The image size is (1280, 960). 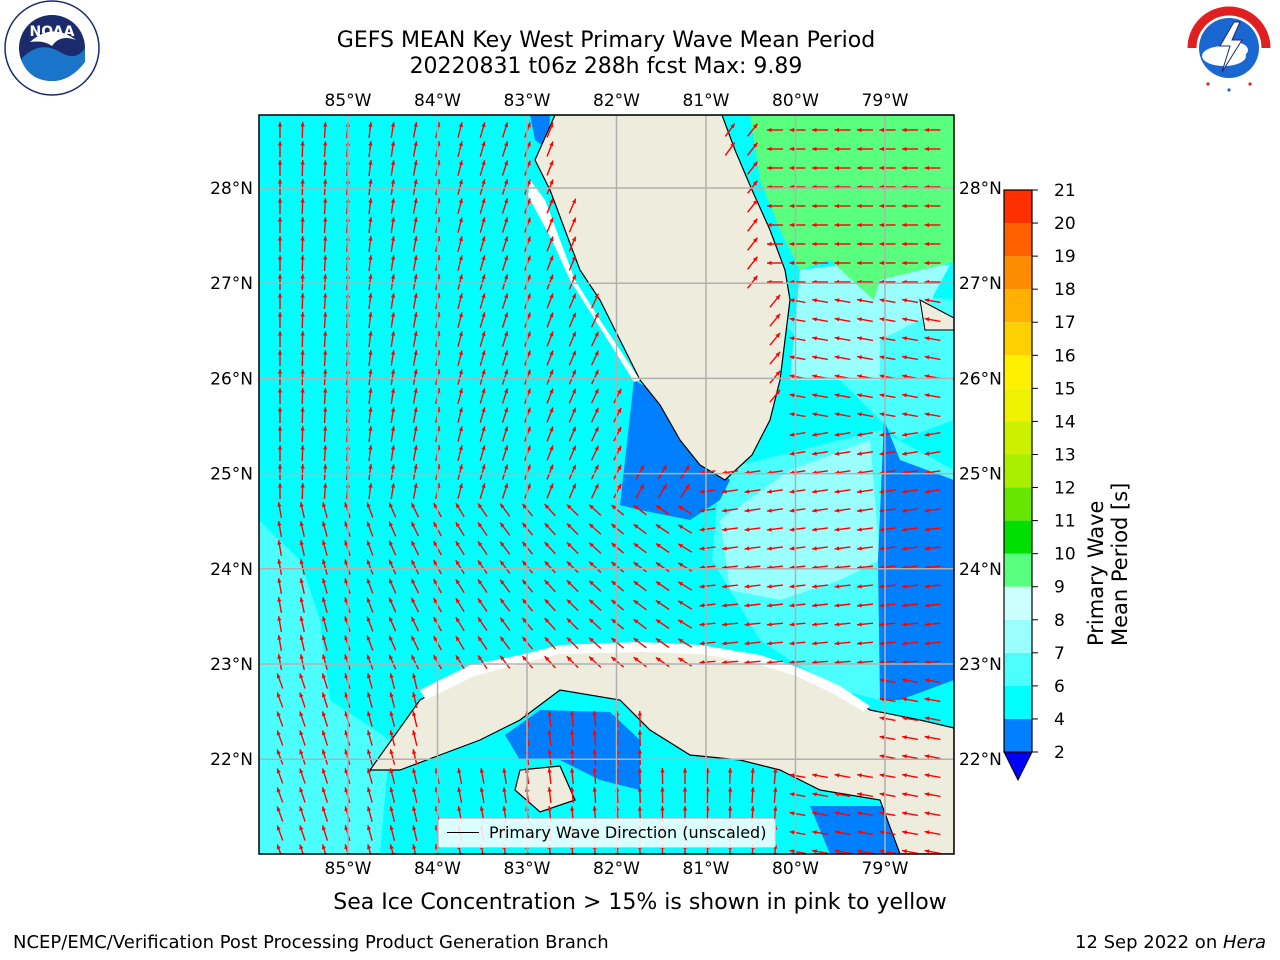 What do you see at coordinates (231, 189) in the screenshot?
I see `lat-label-left: 28°N` at bounding box center [231, 189].